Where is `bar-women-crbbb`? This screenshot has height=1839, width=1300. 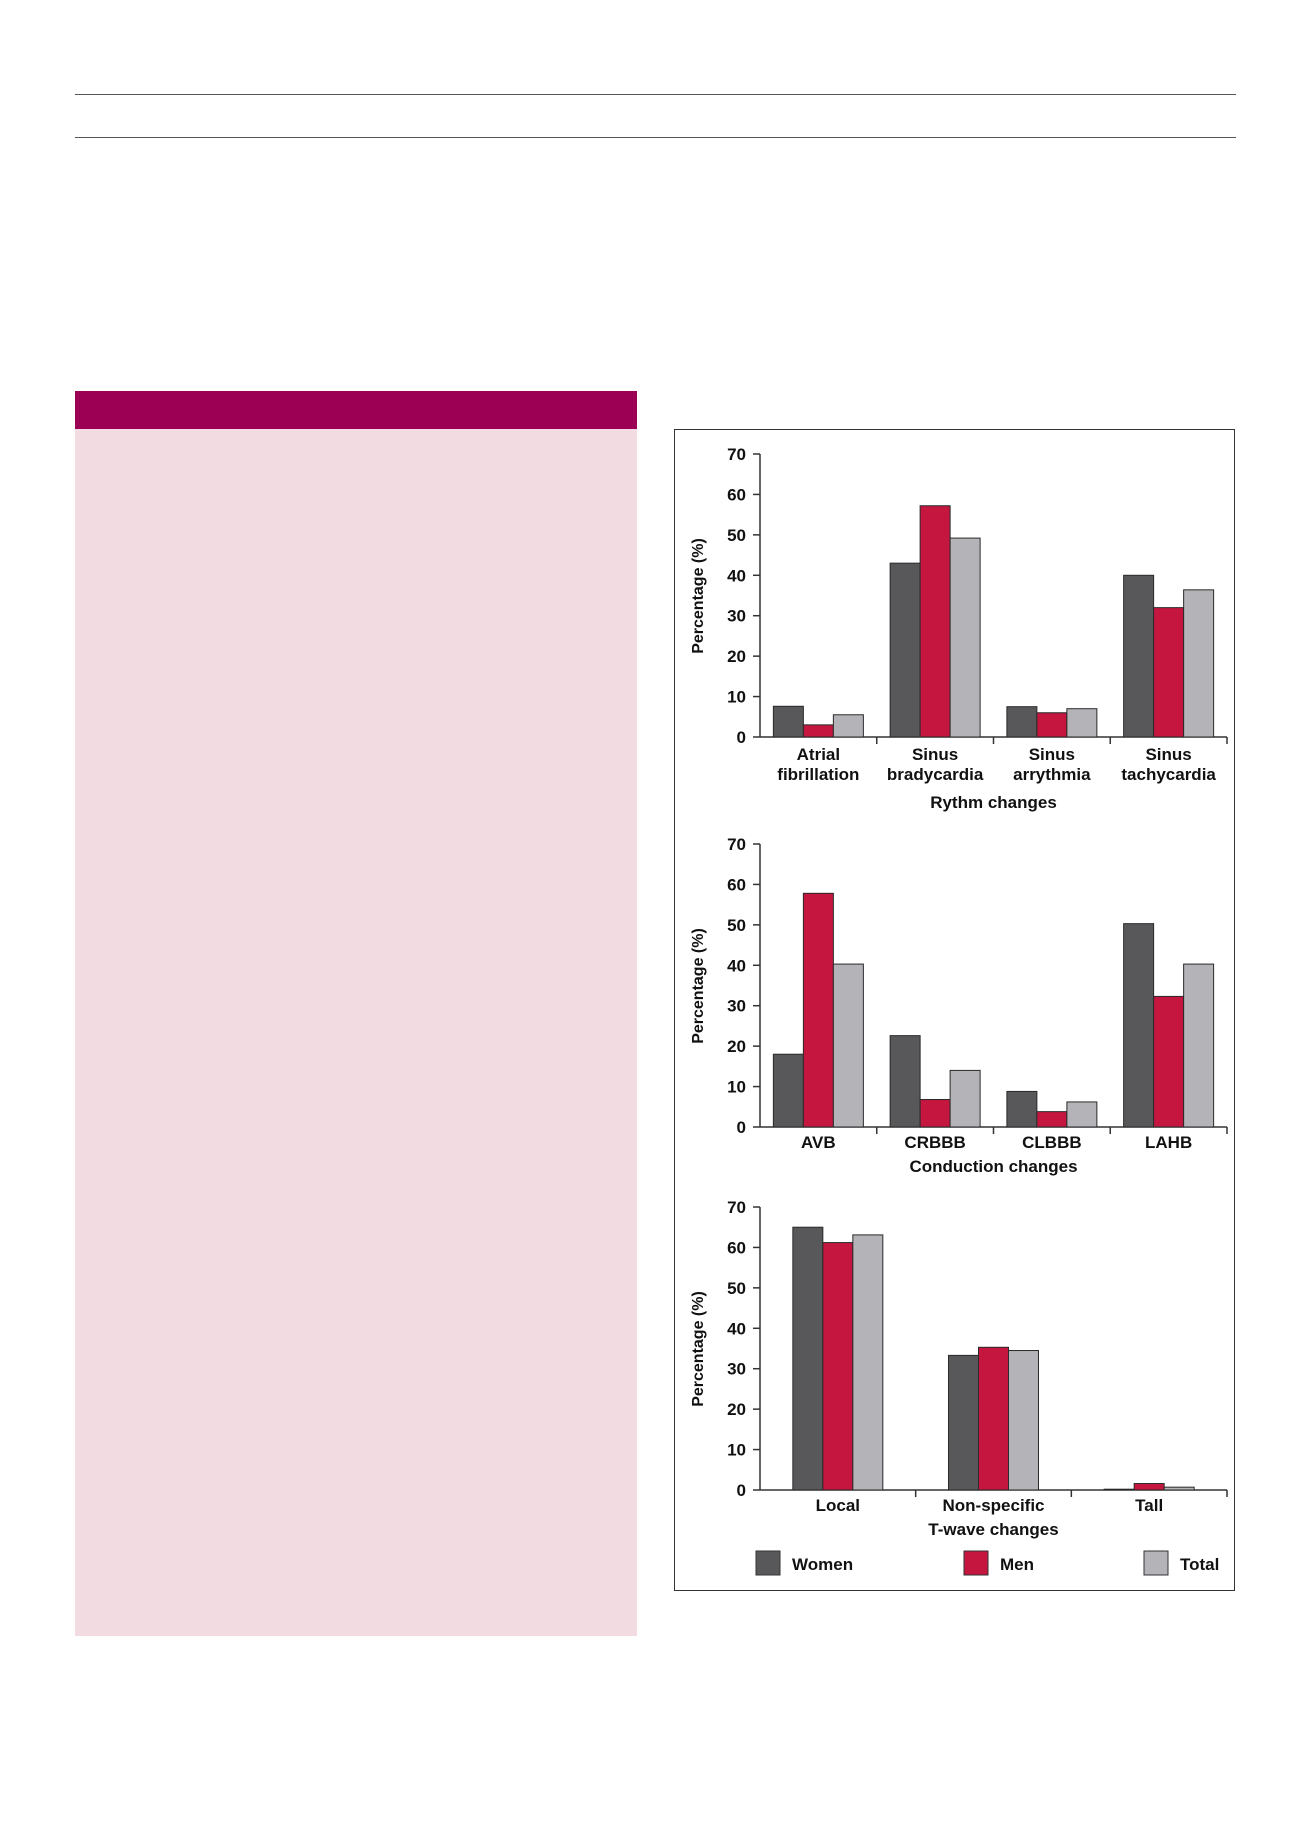
bar-women-crbbb is located at coordinates (905, 1081).